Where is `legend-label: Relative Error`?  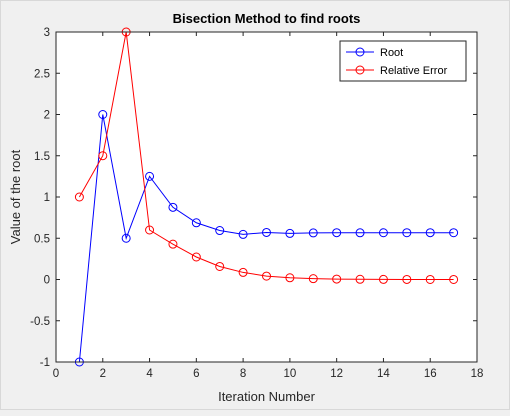
legend-label: Relative Error is located at coordinates (414, 71).